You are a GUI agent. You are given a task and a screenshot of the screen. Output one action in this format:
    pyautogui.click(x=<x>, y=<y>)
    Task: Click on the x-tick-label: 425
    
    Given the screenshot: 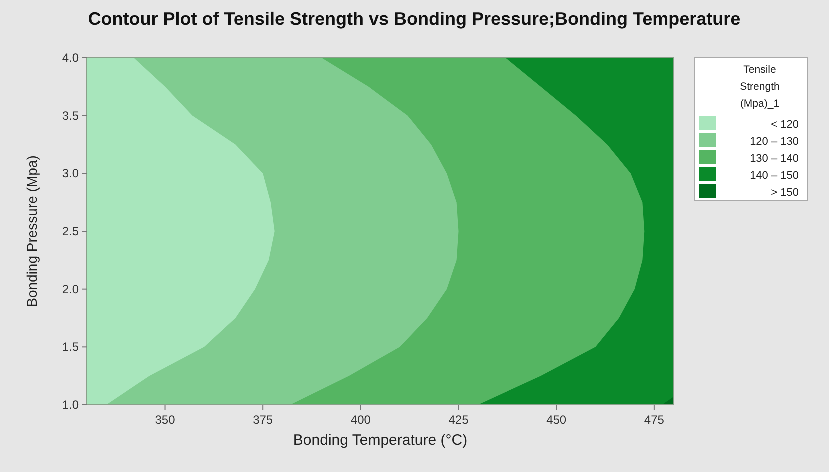 What is the action you would take?
    pyautogui.click(x=459, y=420)
    